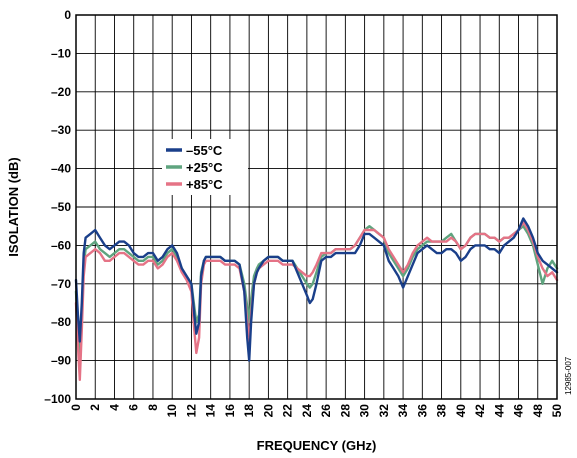 Image resolution: width=577 pixels, height=458 pixels. I want to click on x-tick-label: 34, so click(403, 411).